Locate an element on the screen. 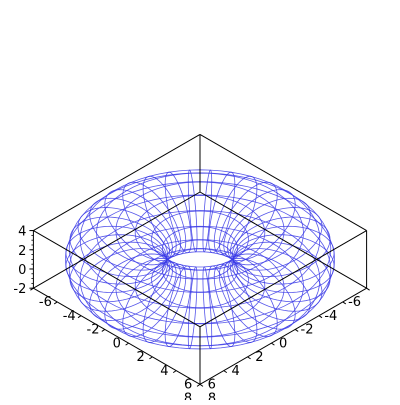 Image resolution: width=400 pixels, height=405 pixels. z-tick-label: 2 is located at coordinates (22, 251).